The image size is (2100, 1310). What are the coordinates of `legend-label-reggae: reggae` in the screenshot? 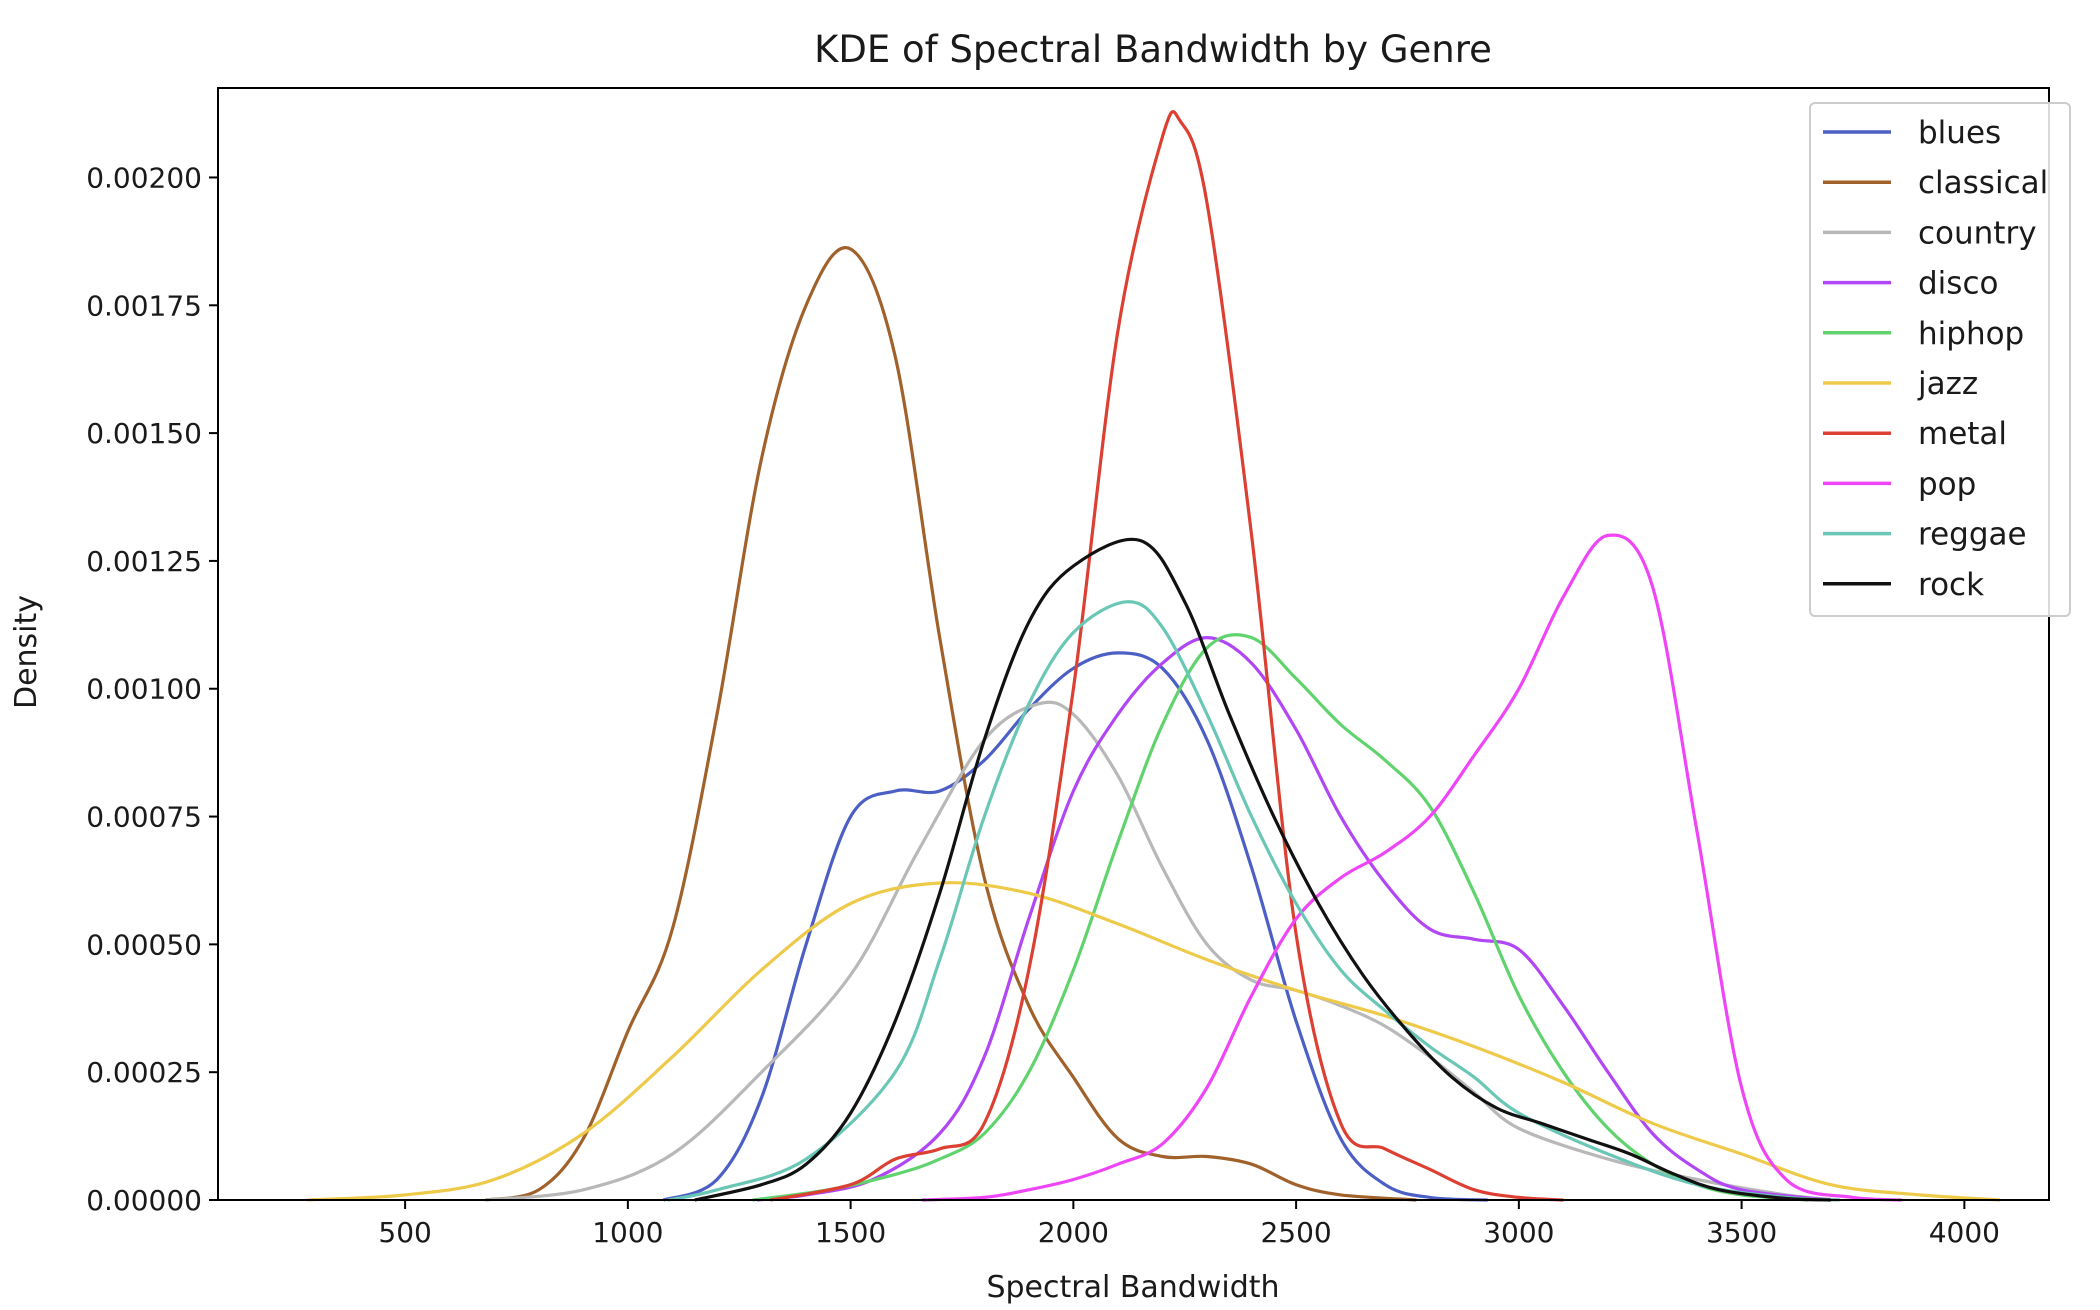 It's located at (1972, 535).